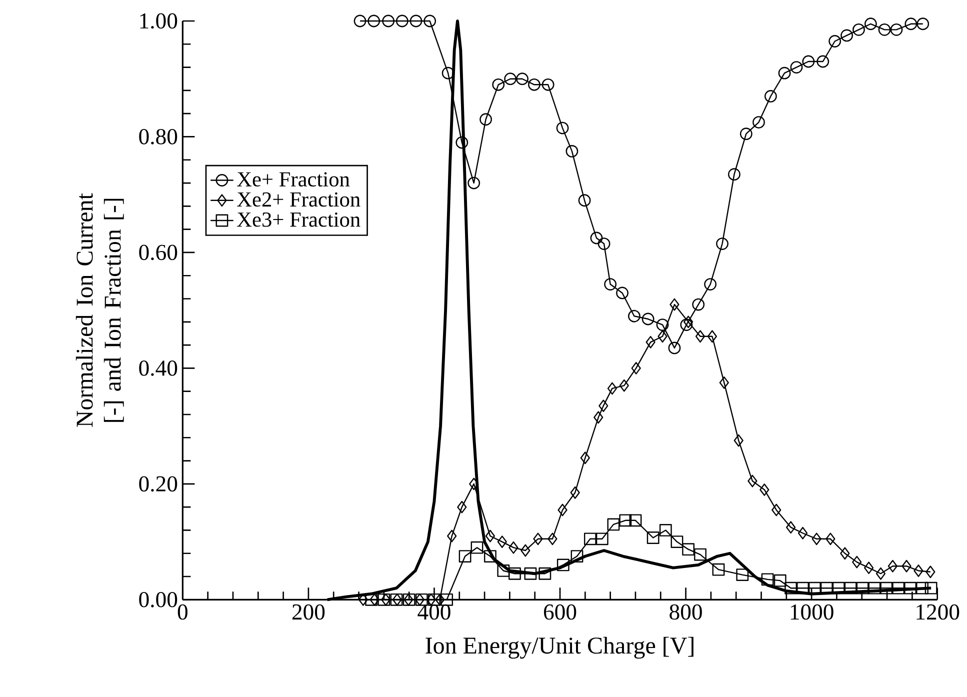 The width and height of the screenshot is (967, 697). I want to click on x-tick-label: 800, so click(686, 612).